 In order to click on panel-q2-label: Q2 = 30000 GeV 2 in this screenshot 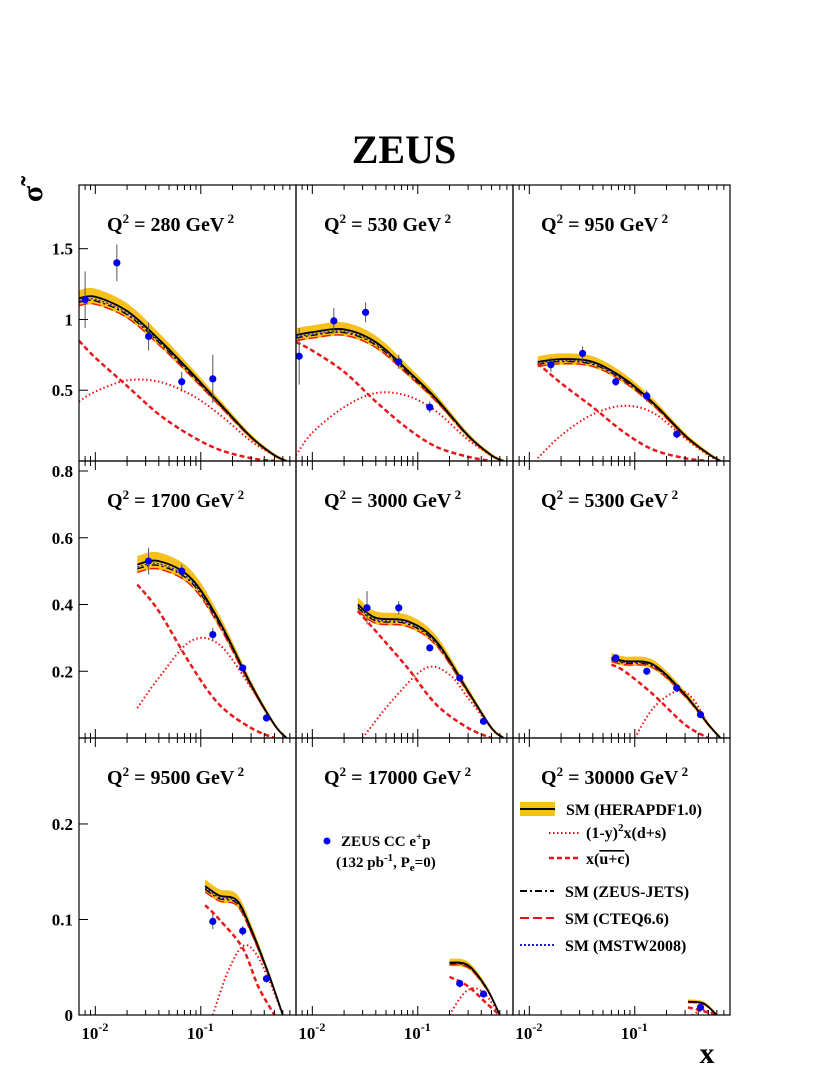, I will do `click(614, 776)`.